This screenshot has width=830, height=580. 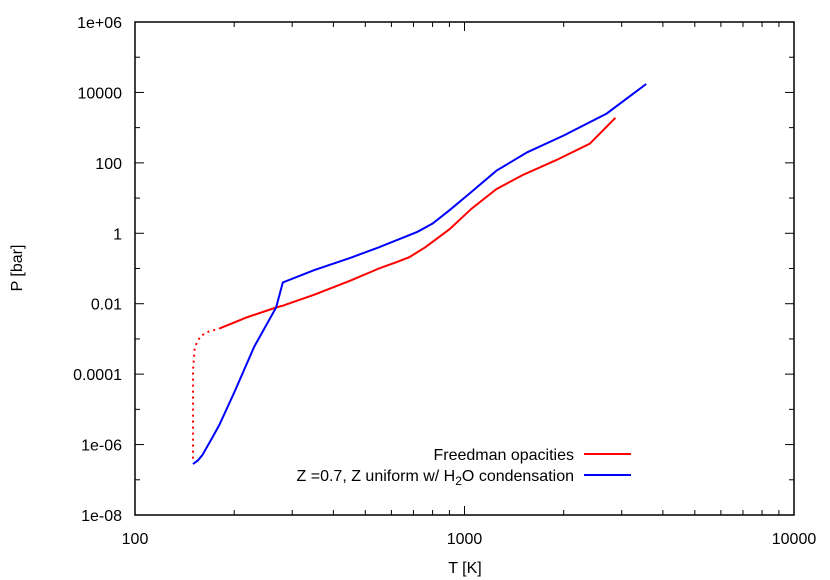 I want to click on legend-label-z-uniform: Z =0.7, Z uniform w/ H2O condensation, so click(x=435, y=478).